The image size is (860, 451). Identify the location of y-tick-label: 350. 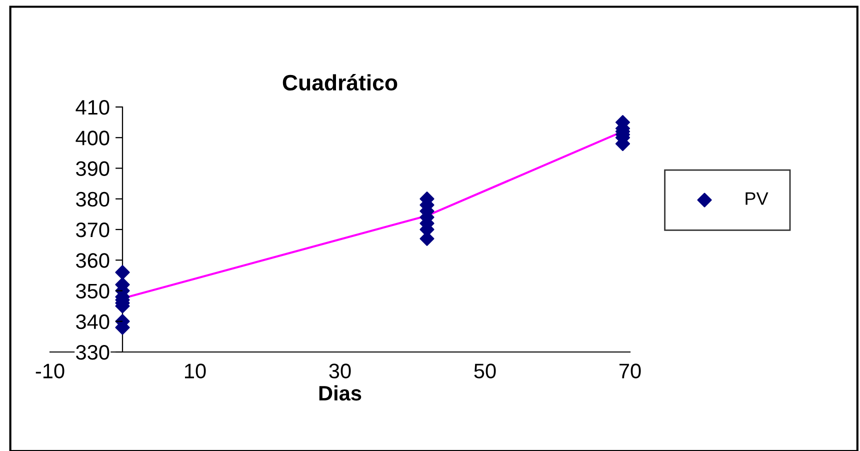
(93, 291).